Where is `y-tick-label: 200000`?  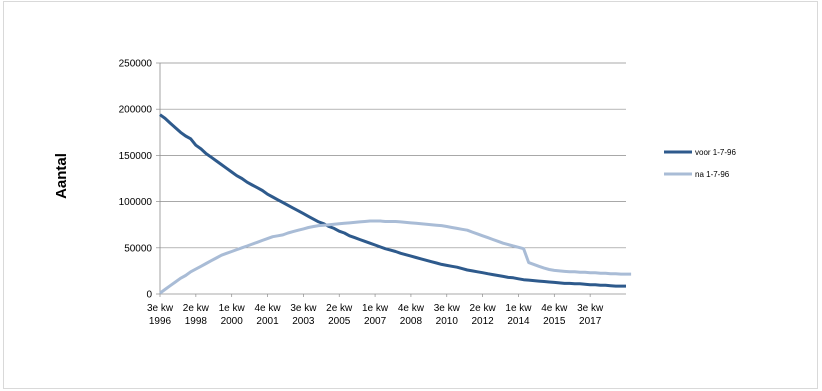 y-tick-label: 200000 is located at coordinates (136, 110).